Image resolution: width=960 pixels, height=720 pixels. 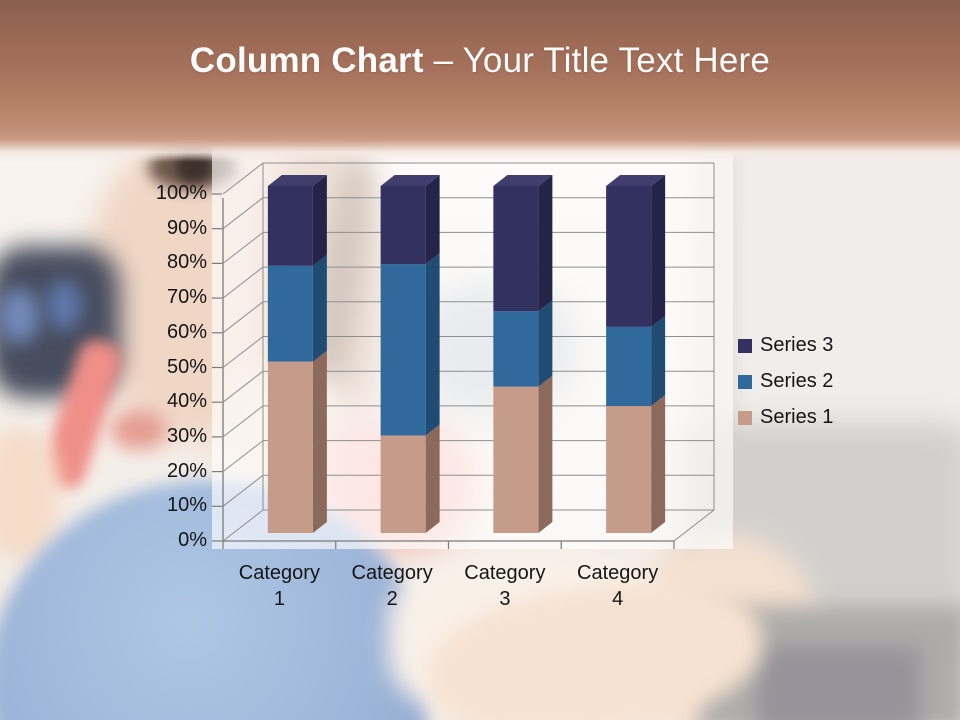 What do you see at coordinates (797, 381) in the screenshot?
I see `legend-label: Series 2` at bounding box center [797, 381].